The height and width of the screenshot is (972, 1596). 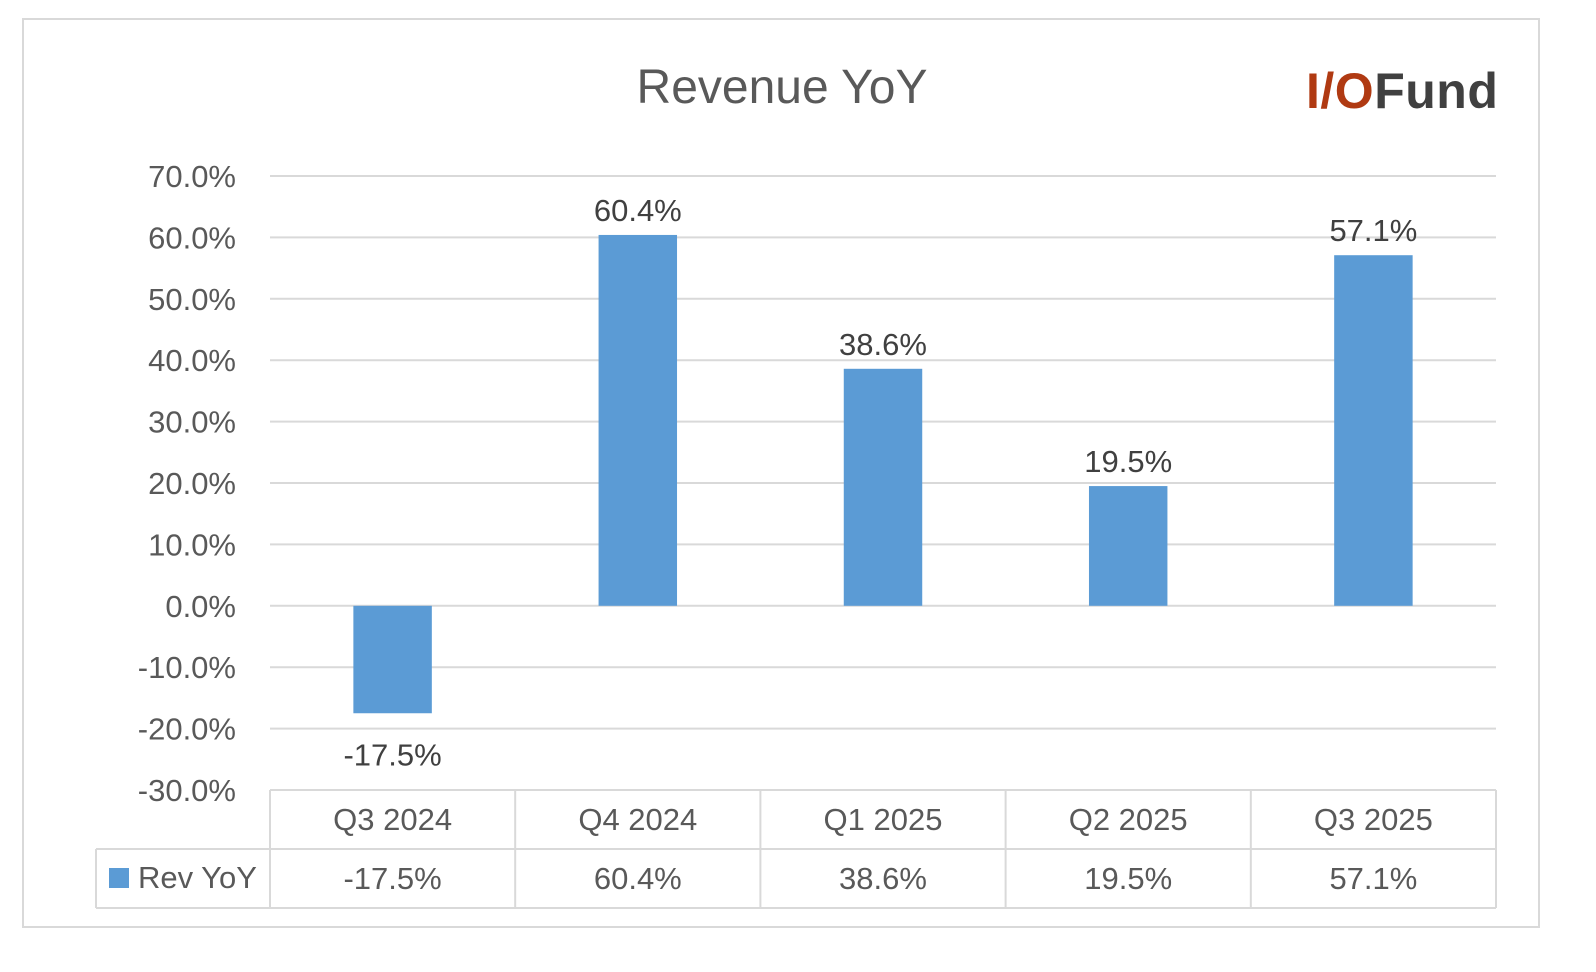 What do you see at coordinates (638, 878) in the screenshot?
I see `table-value: 60.4%` at bounding box center [638, 878].